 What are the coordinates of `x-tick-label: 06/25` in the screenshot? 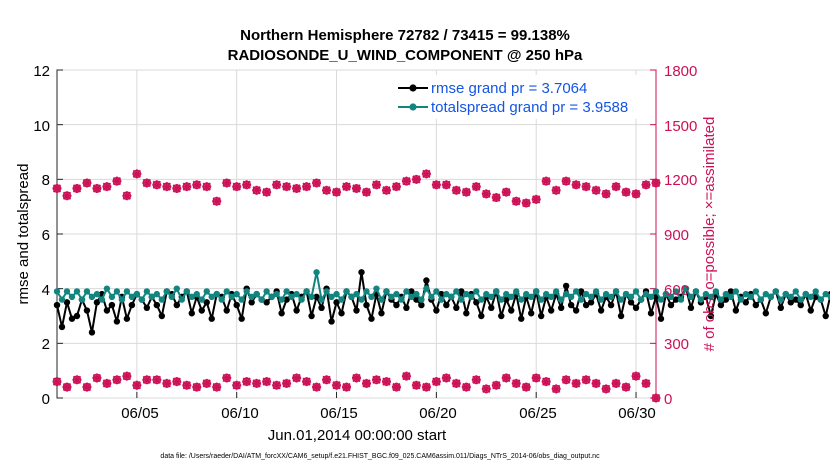 It's located at (538, 413).